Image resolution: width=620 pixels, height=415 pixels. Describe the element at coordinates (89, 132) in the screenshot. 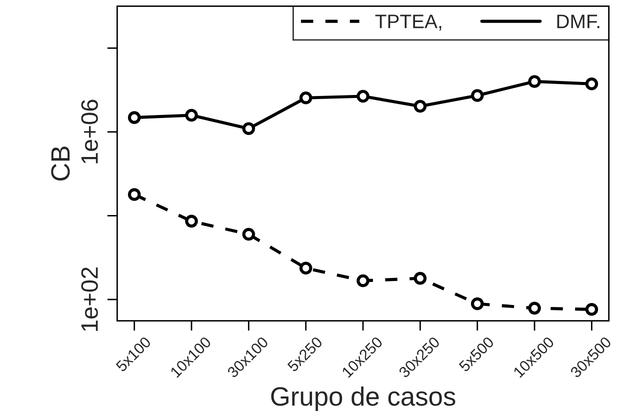

I see `y-tick-label: 1e+06` at that location.